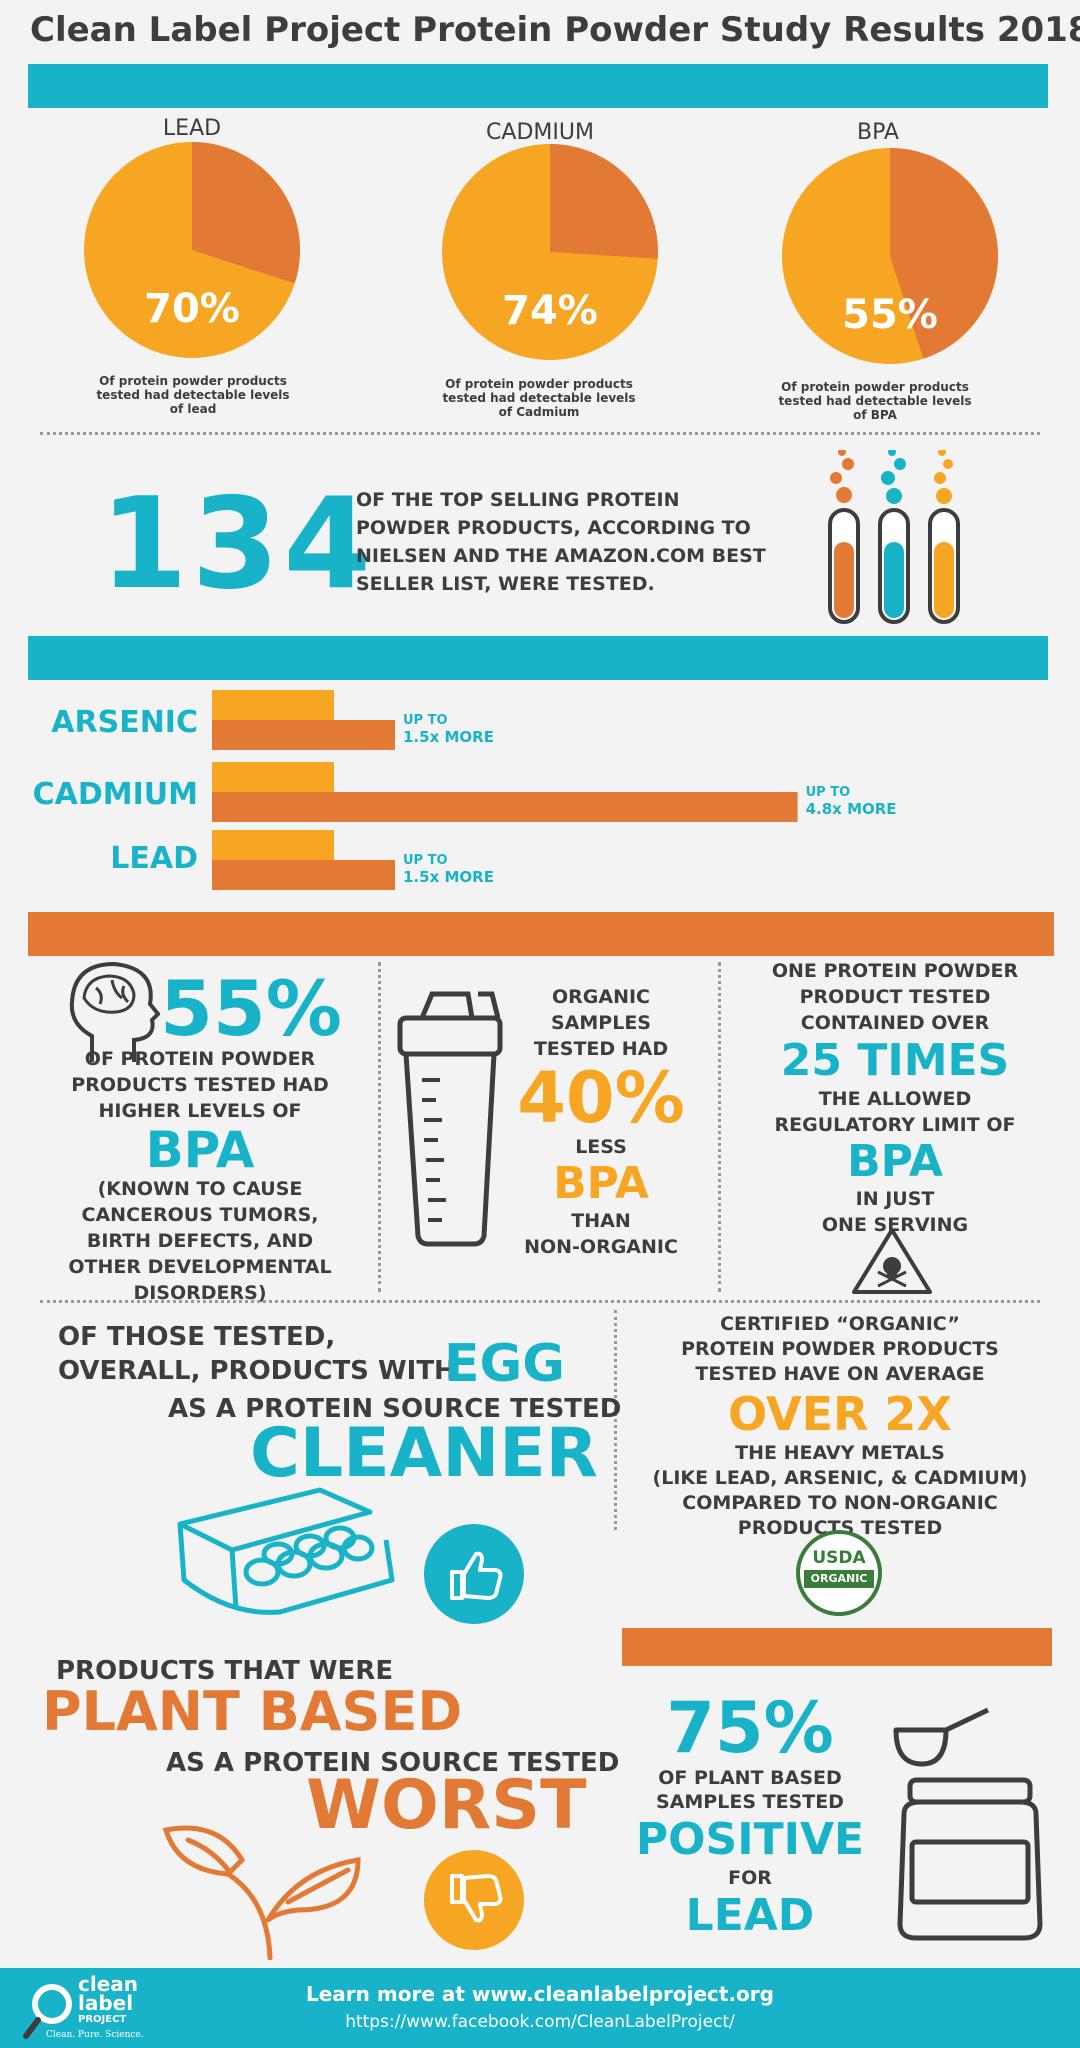 The height and width of the screenshot is (2048, 1080). Describe the element at coordinates (840, 1349) in the screenshot. I see `organic-line-2: PROTEIN POWDER PRODUCTS` at that location.